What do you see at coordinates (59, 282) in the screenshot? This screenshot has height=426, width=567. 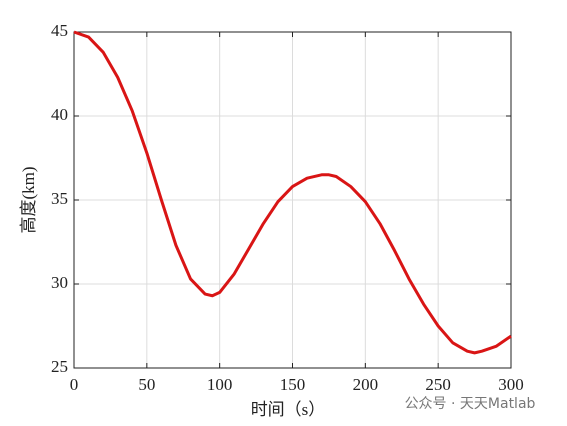 I see `y-tick-label: 30` at bounding box center [59, 282].